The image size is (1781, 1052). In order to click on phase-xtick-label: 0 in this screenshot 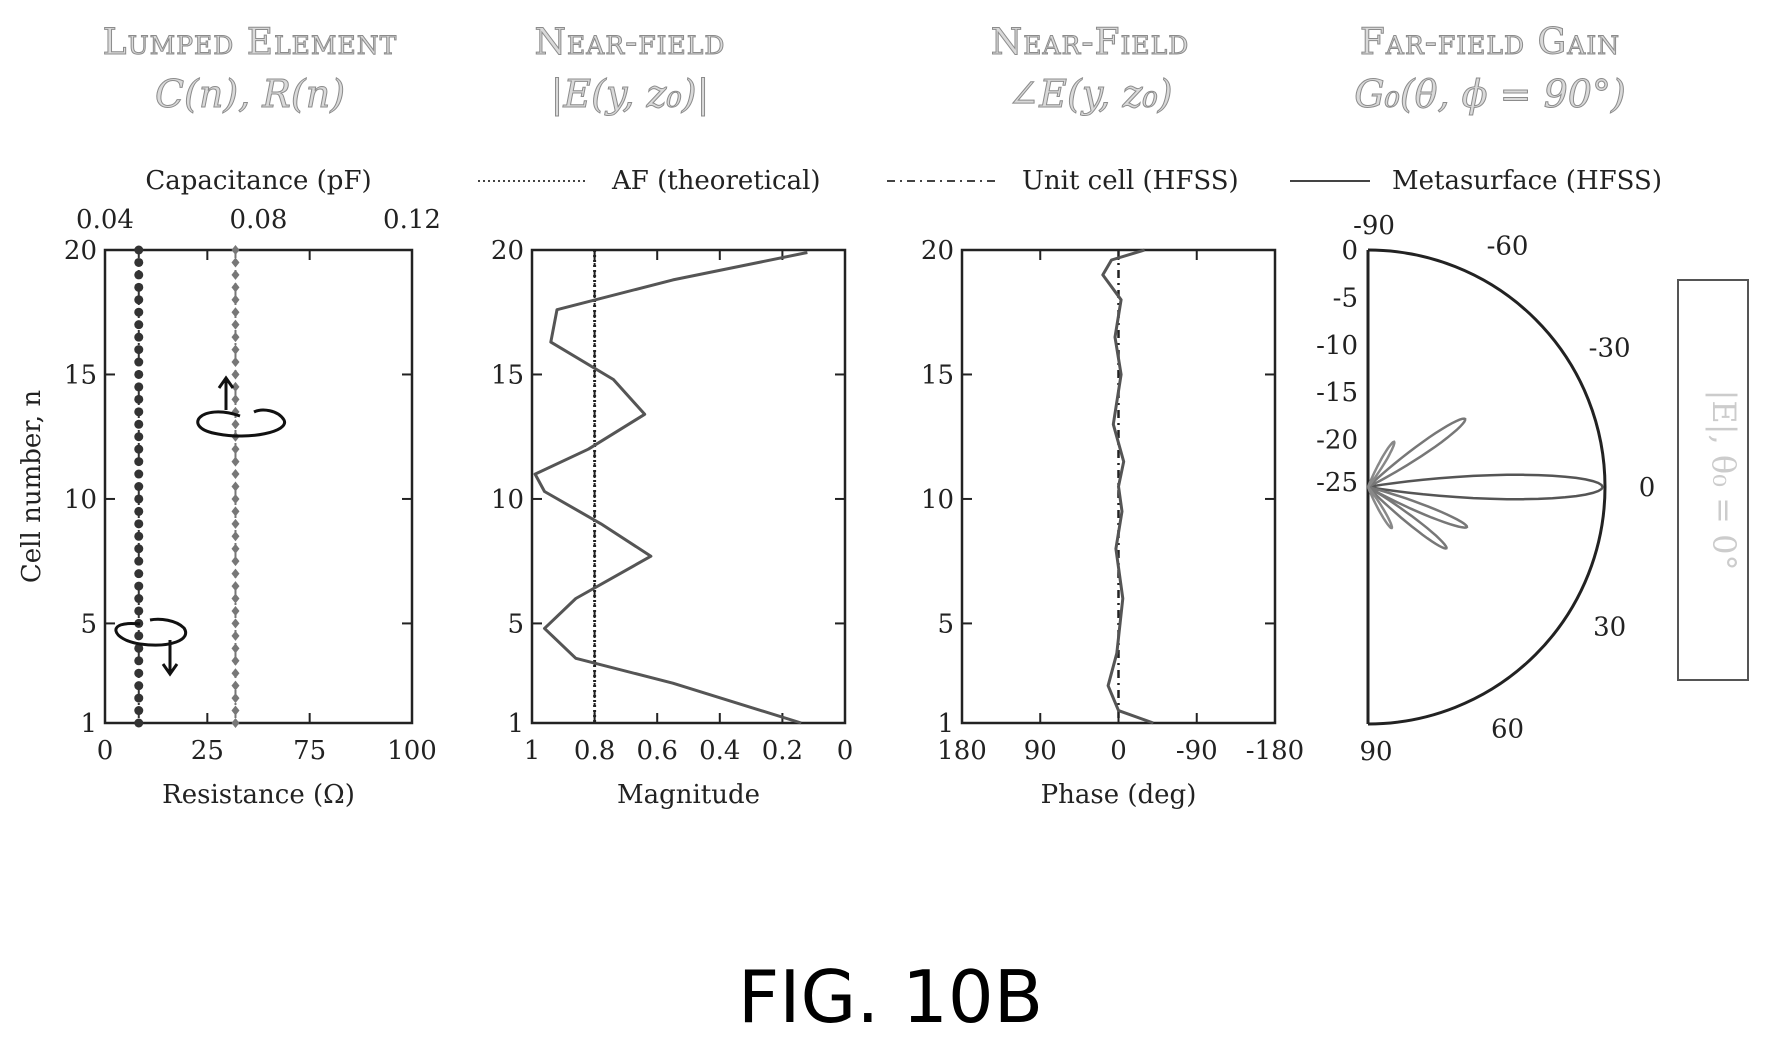, I will do `click(1118, 751)`.